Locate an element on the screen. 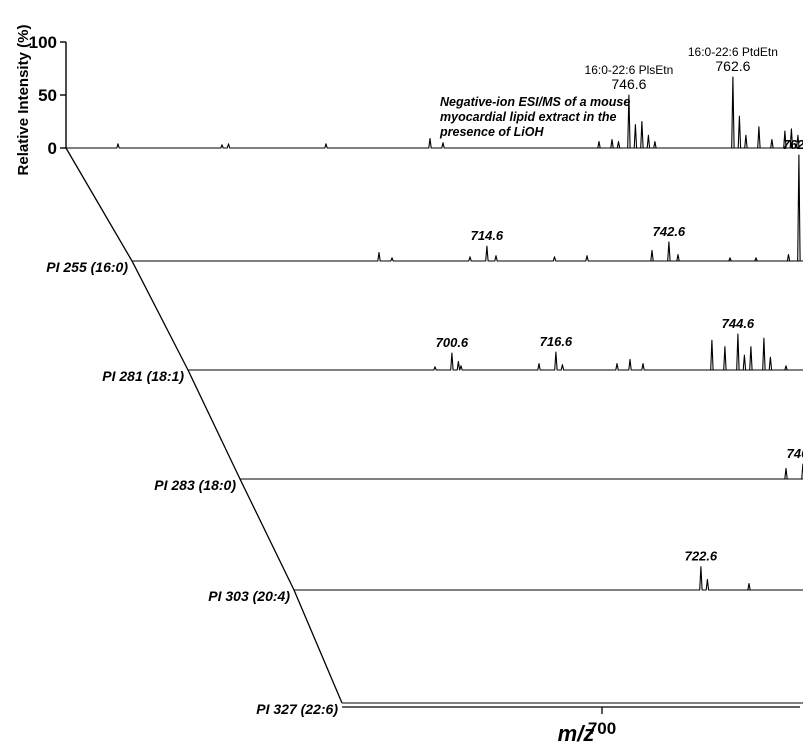 This screenshot has height=753, width=803. peak-label: 714.6 is located at coordinates (487, 235).